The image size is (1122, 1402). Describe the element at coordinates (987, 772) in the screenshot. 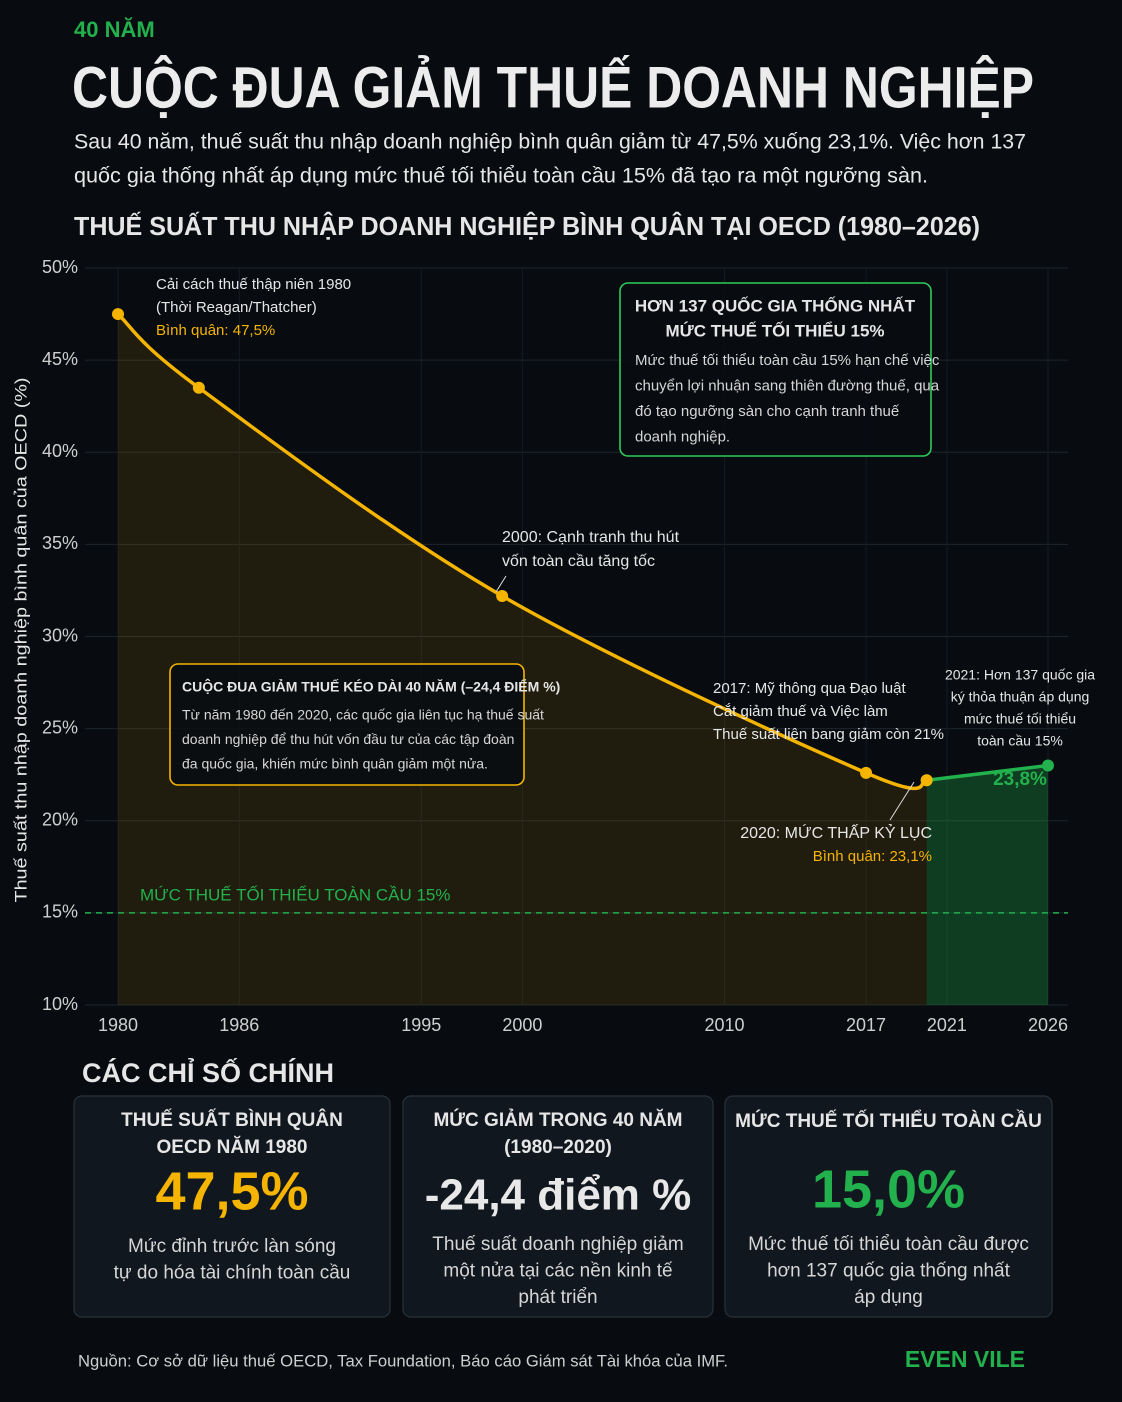

I see `line` at that location.